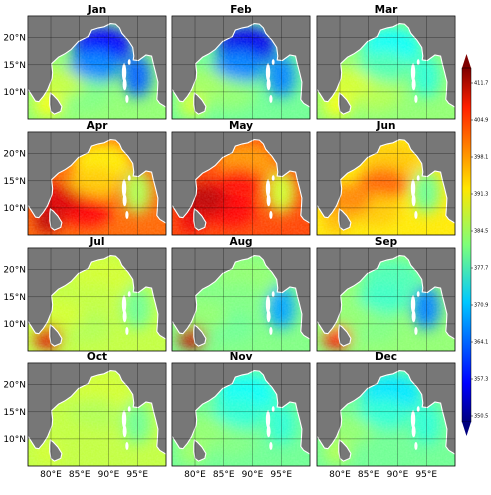 This screenshot has height=495, width=491. I want to click on panel-title: Dec, so click(386, 357).